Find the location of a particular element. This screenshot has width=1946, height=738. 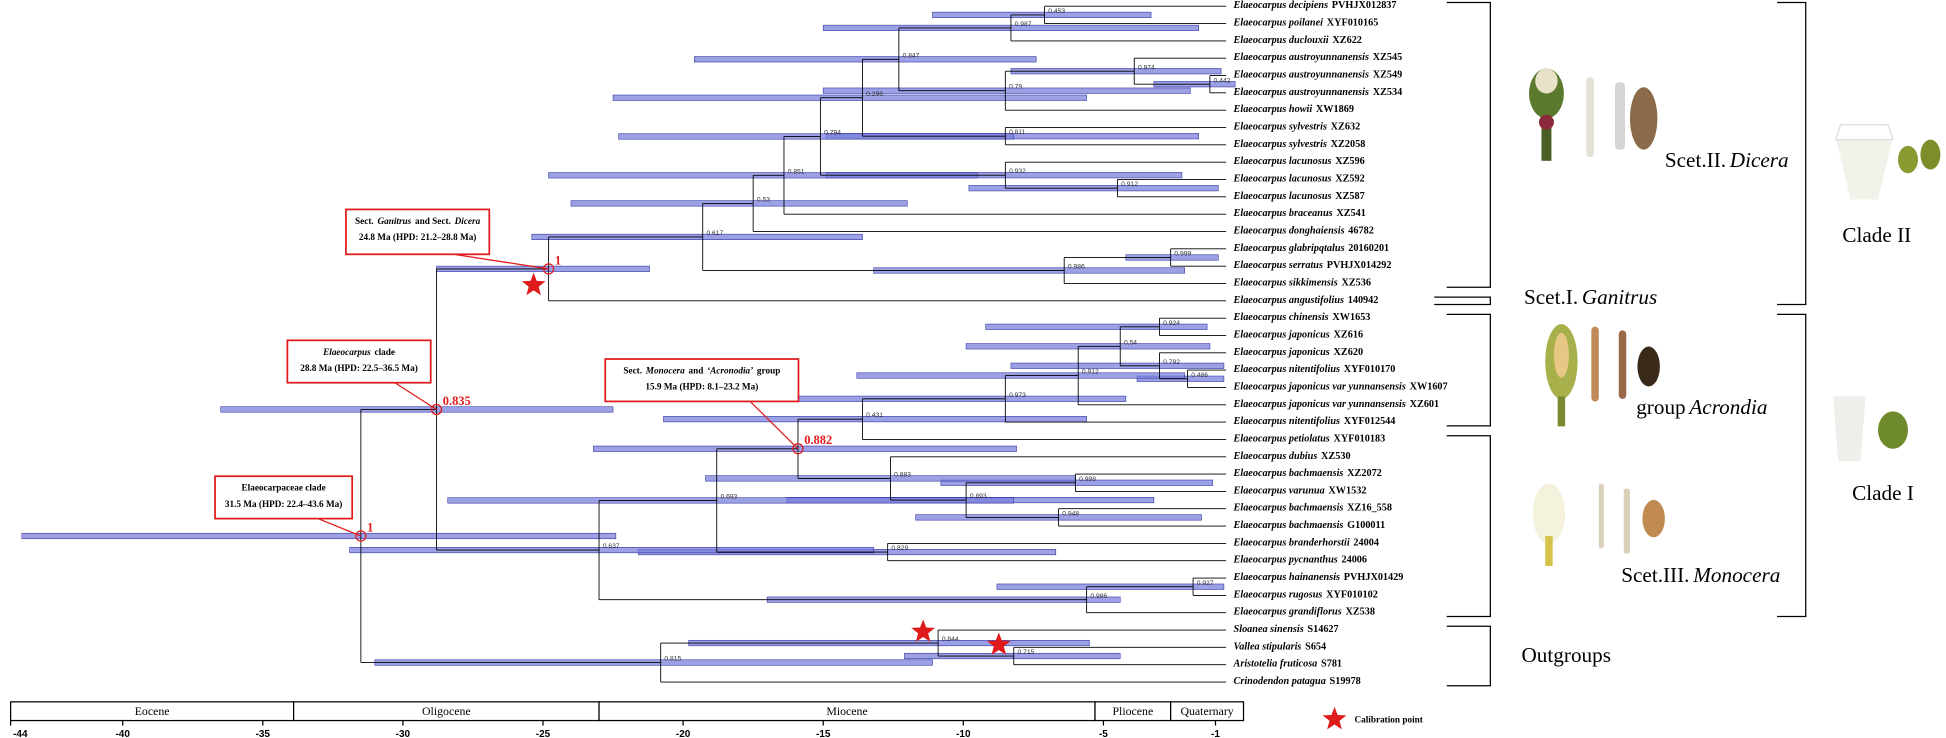

taxon-label: Elaeocarpus austroyunnanensis XZ545 is located at coordinates (1318, 58).